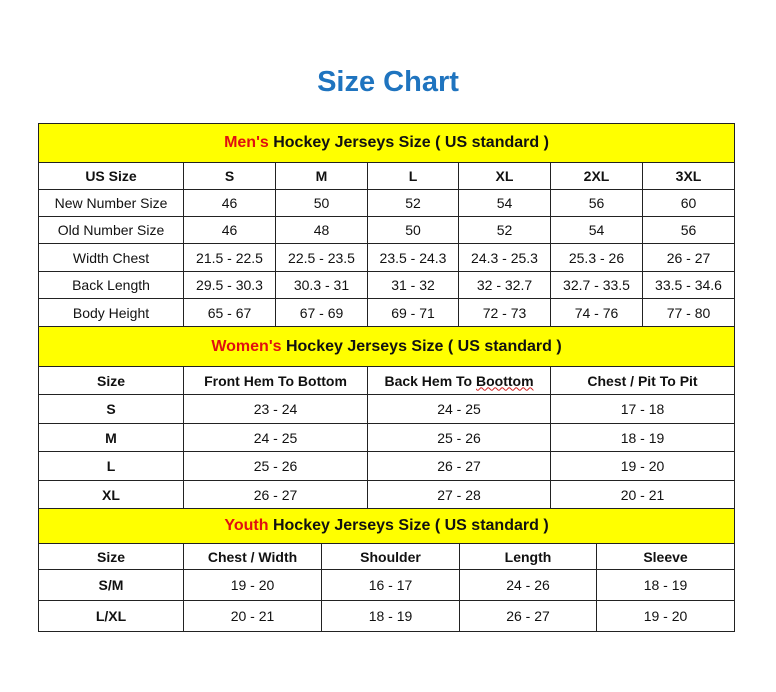 The height and width of the screenshot is (692, 776). What do you see at coordinates (321, 176) in the screenshot?
I see `column-header: M` at bounding box center [321, 176].